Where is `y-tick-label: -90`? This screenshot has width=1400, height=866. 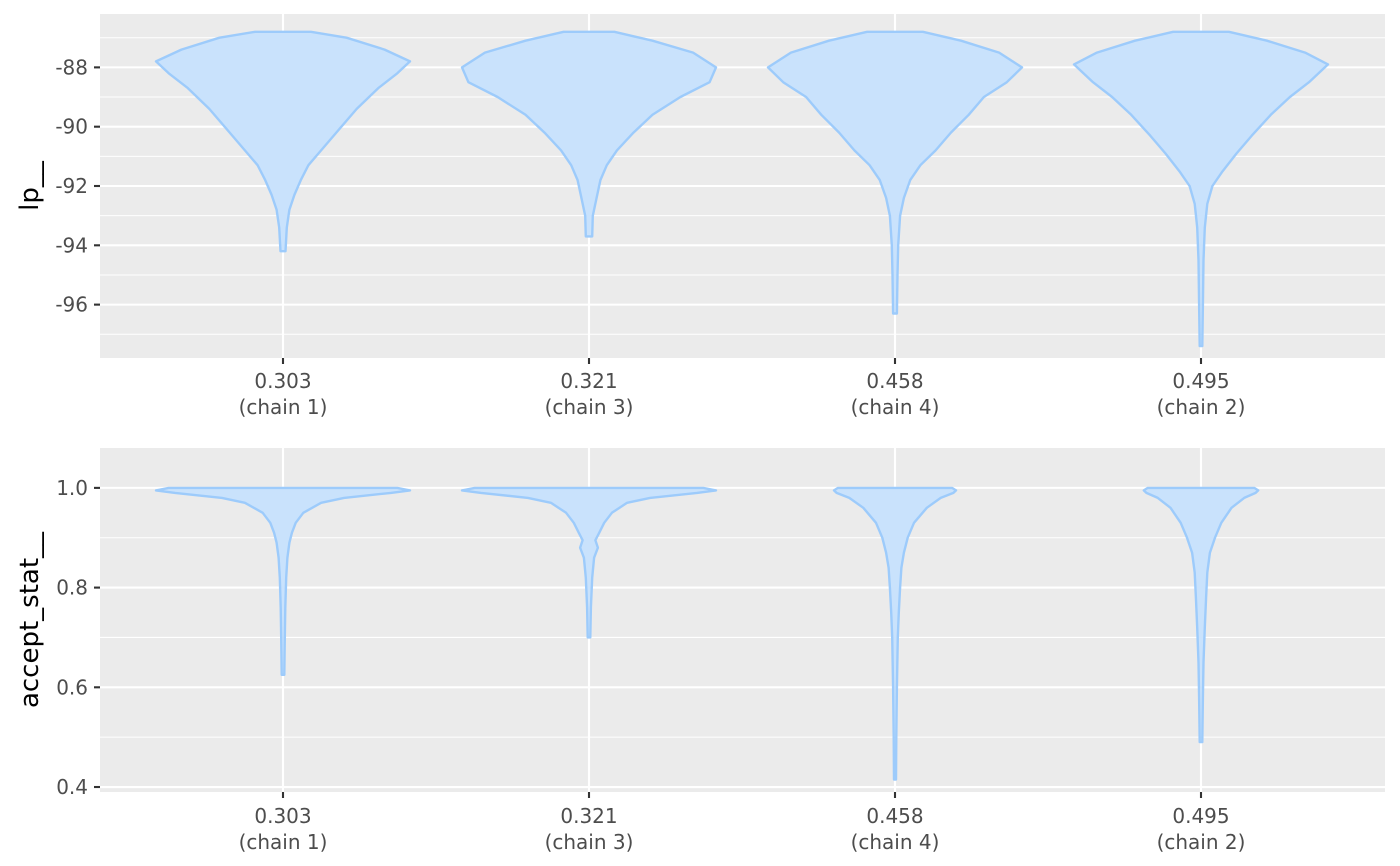 y-tick-label: -90 is located at coordinates (71, 127).